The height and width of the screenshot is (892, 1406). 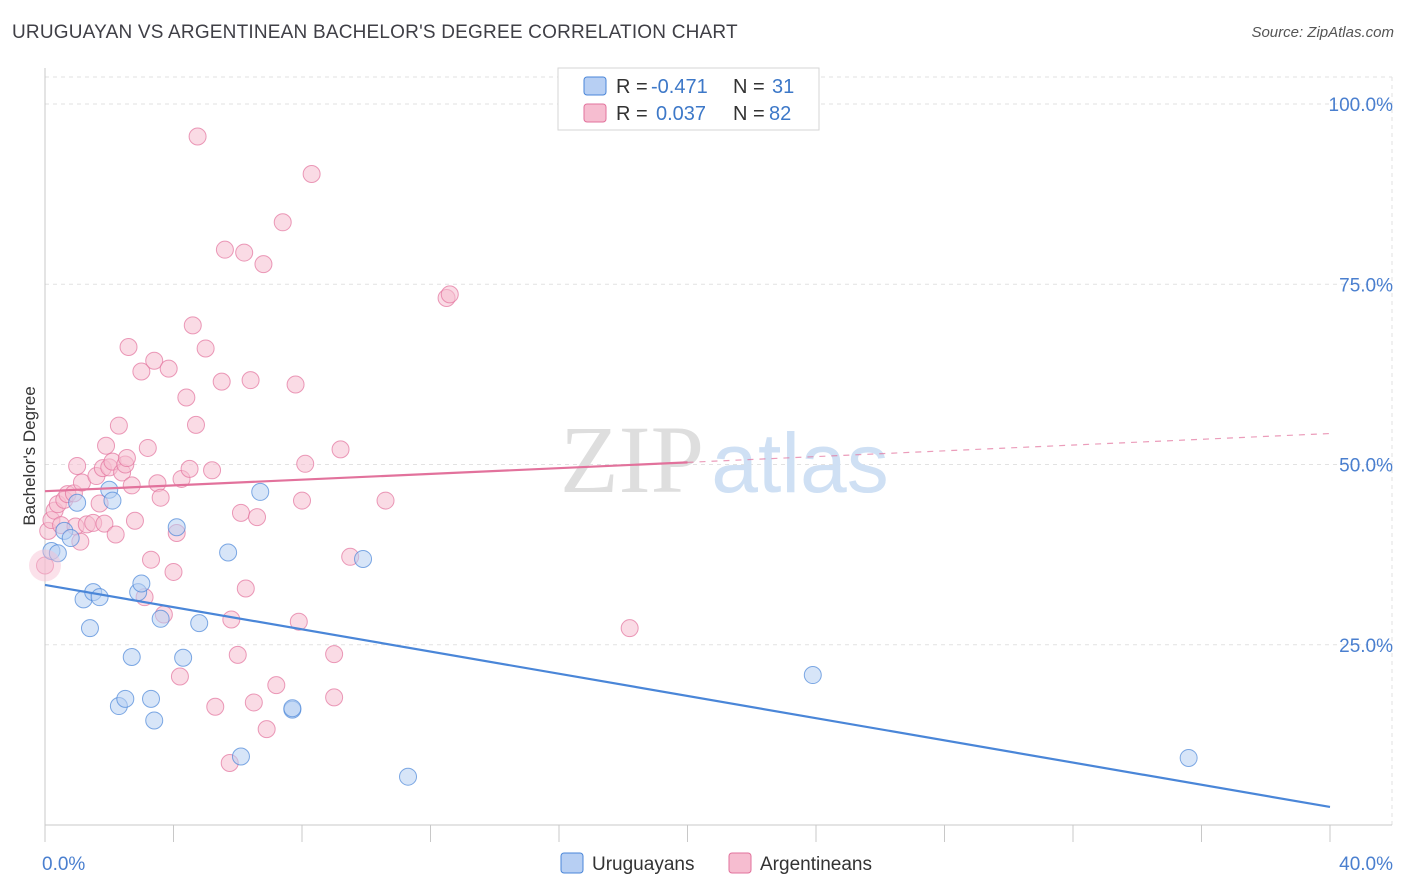 I want to click on legend-uruguayans-label: Uruguayans, so click(x=643, y=864).